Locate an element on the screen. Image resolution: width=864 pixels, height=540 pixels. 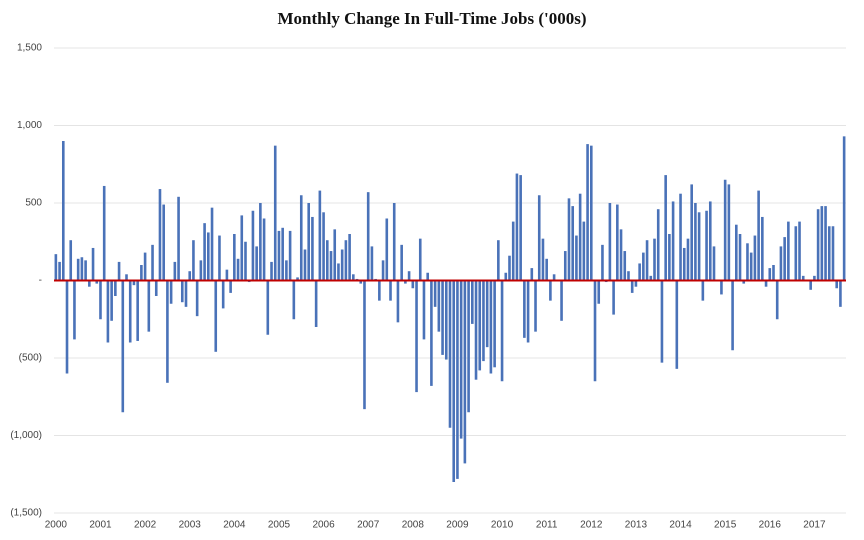
x-tick-label: 2017 is located at coordinates (814, 525).